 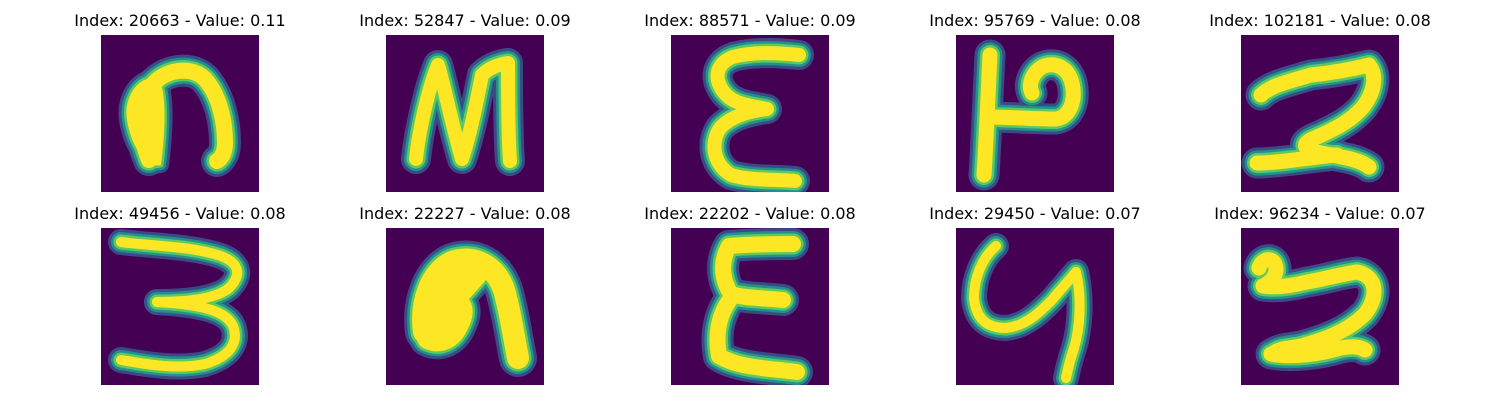 I want to click on panel-88571: Index: 88571 - Value: 0.09, so click(x=750, y=101).